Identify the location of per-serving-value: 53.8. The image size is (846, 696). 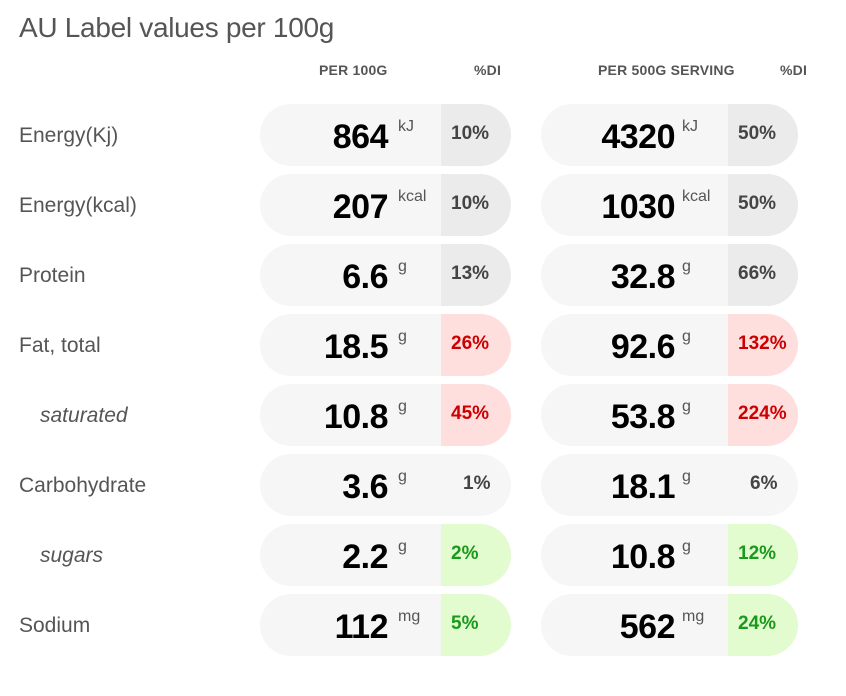
(643, 417).